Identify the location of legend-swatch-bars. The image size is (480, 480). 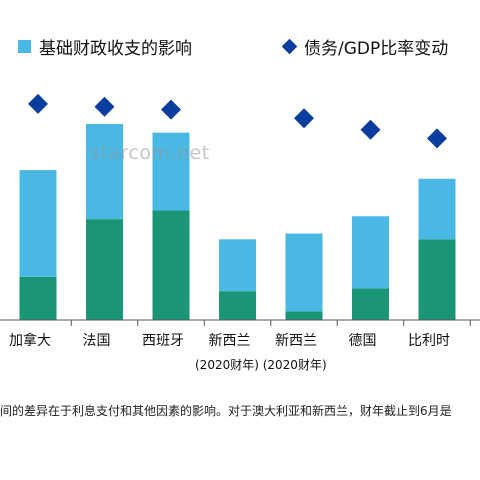
(24, 46).